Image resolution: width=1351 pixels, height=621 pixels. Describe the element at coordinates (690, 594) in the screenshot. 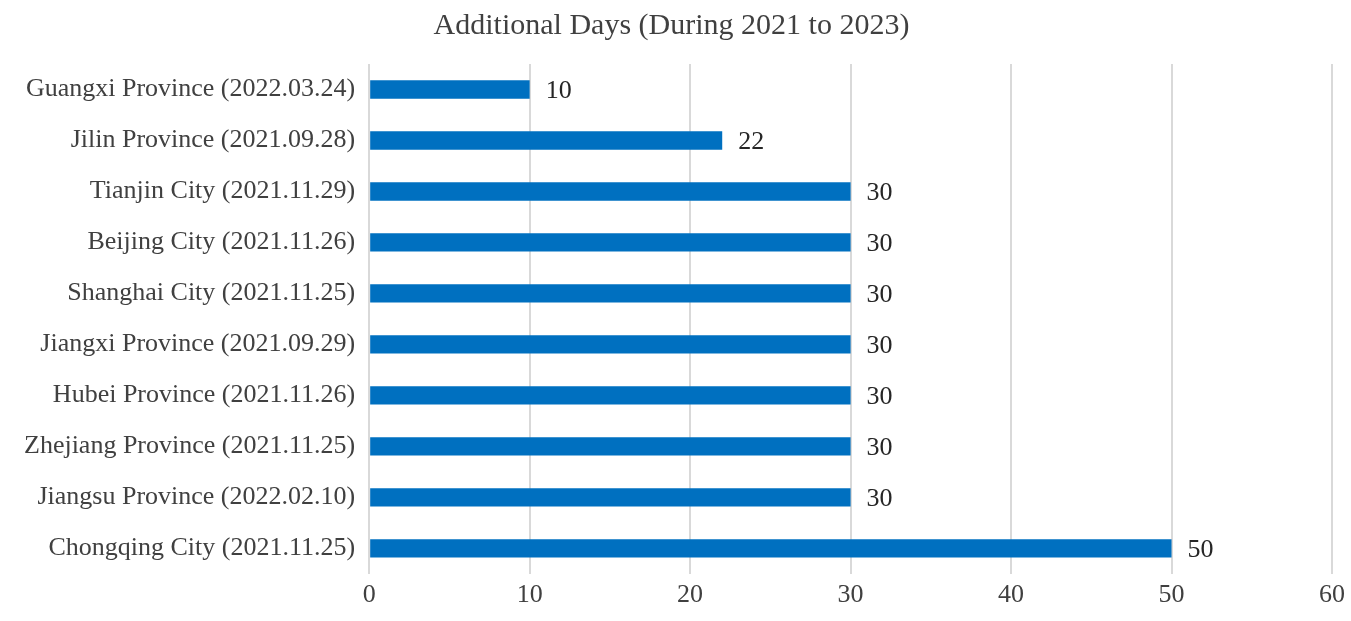

I see `x-tick-label: 20` at that location.